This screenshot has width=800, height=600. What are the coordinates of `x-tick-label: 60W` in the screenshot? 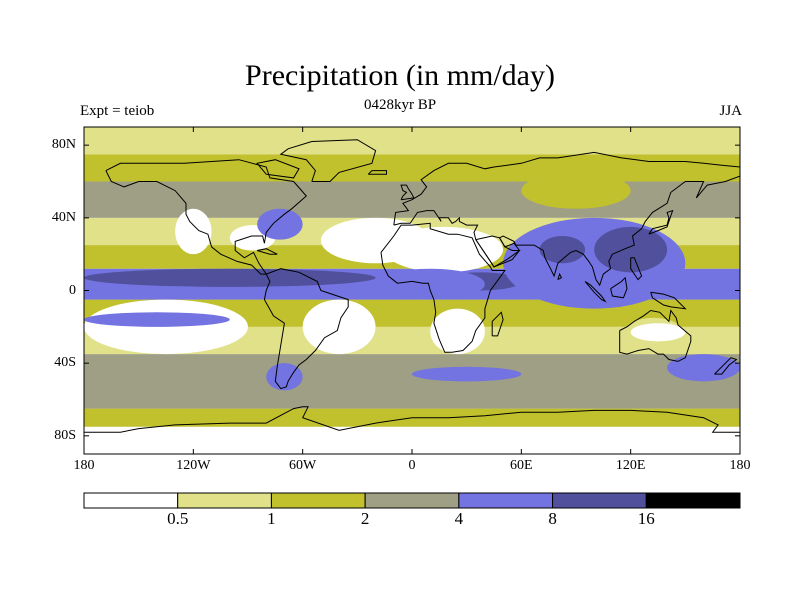 It's located at (303, 465).